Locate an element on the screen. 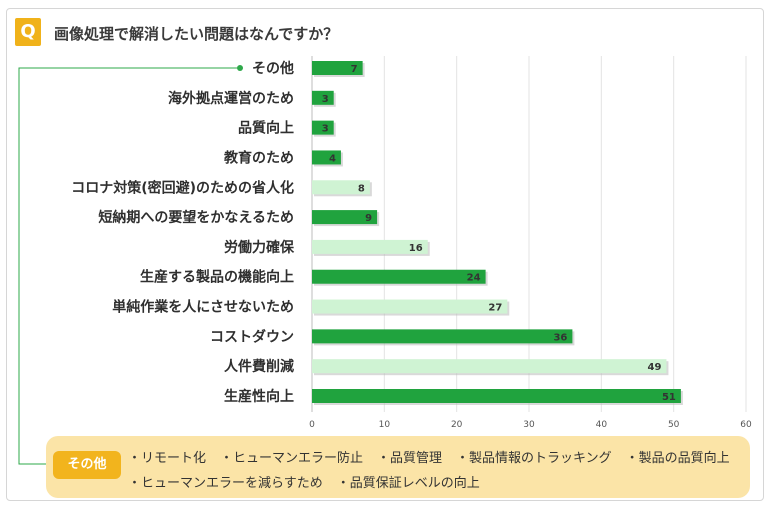 The width and height of the screenshot is (768, 505). bar-value-label: 9 is located at coordinates (368, 218).